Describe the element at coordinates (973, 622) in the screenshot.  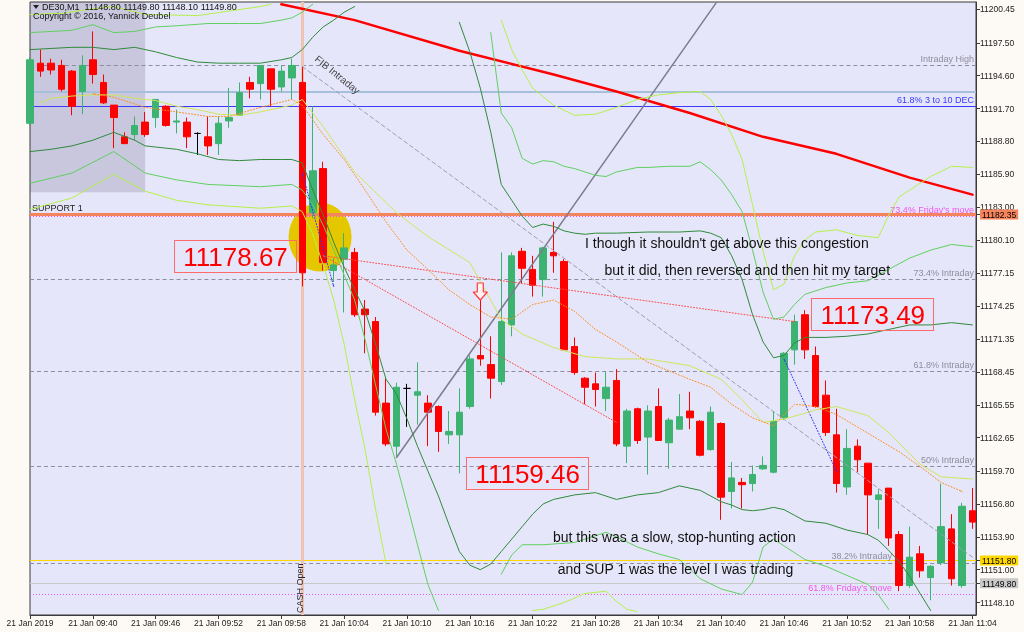
I see `x-tick-label: 21 Jan 11:04` at that location.